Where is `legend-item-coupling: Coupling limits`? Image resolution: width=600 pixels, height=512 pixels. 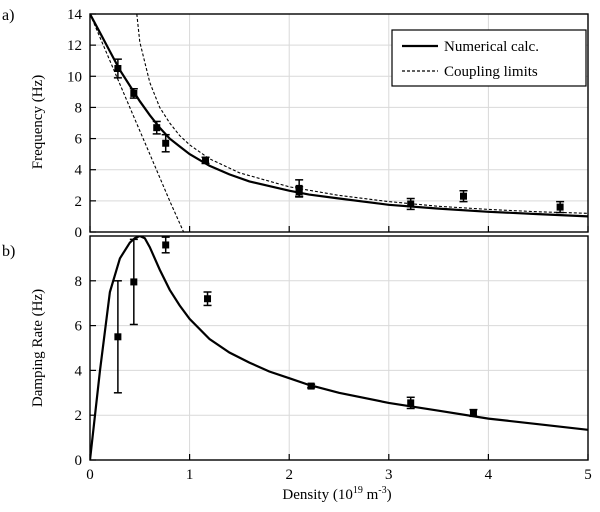 legend-item-coupling: Coupling limits is located at coordinates (491, 72).